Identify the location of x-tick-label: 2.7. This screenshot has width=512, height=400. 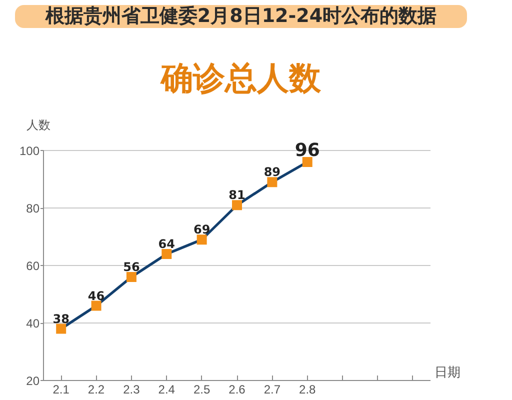
(272, 389).